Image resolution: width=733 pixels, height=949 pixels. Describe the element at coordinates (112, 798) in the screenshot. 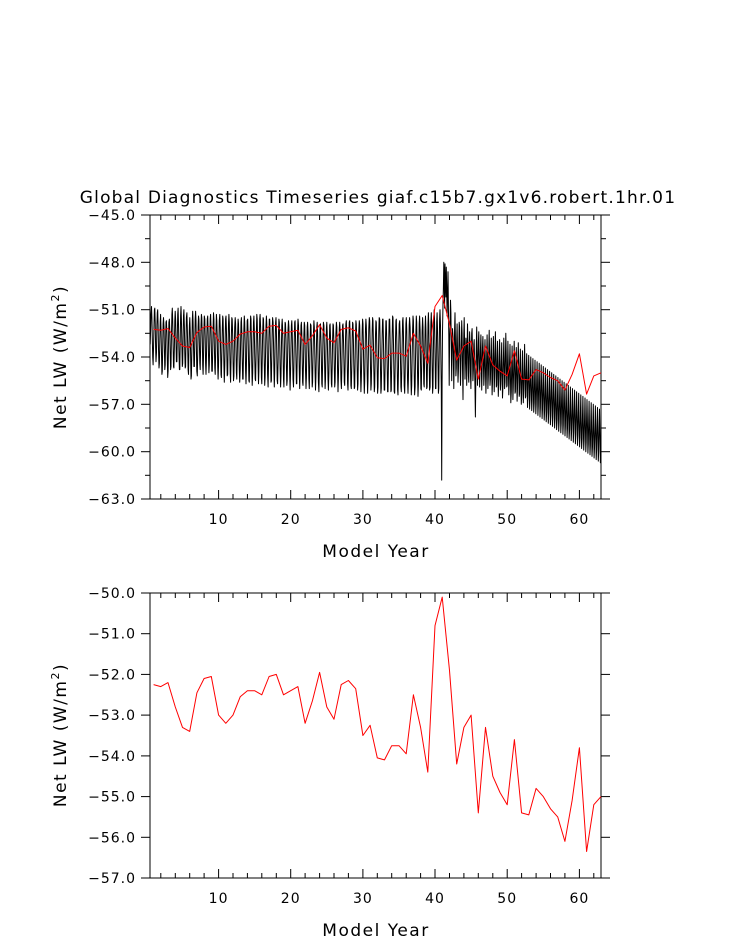

I see `y-tick-label: −55.0` at that location.